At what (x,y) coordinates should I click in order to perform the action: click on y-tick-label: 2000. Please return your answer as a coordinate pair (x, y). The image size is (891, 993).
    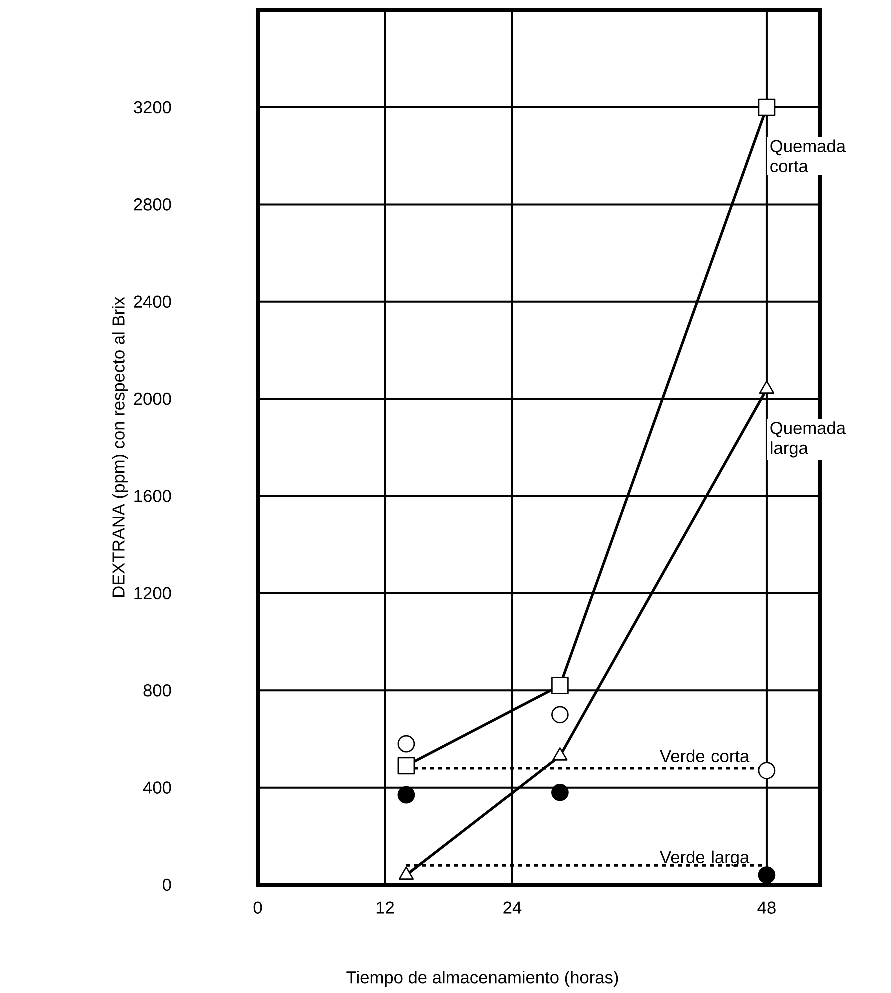
    Looking at the image, I should click on (153, 399).